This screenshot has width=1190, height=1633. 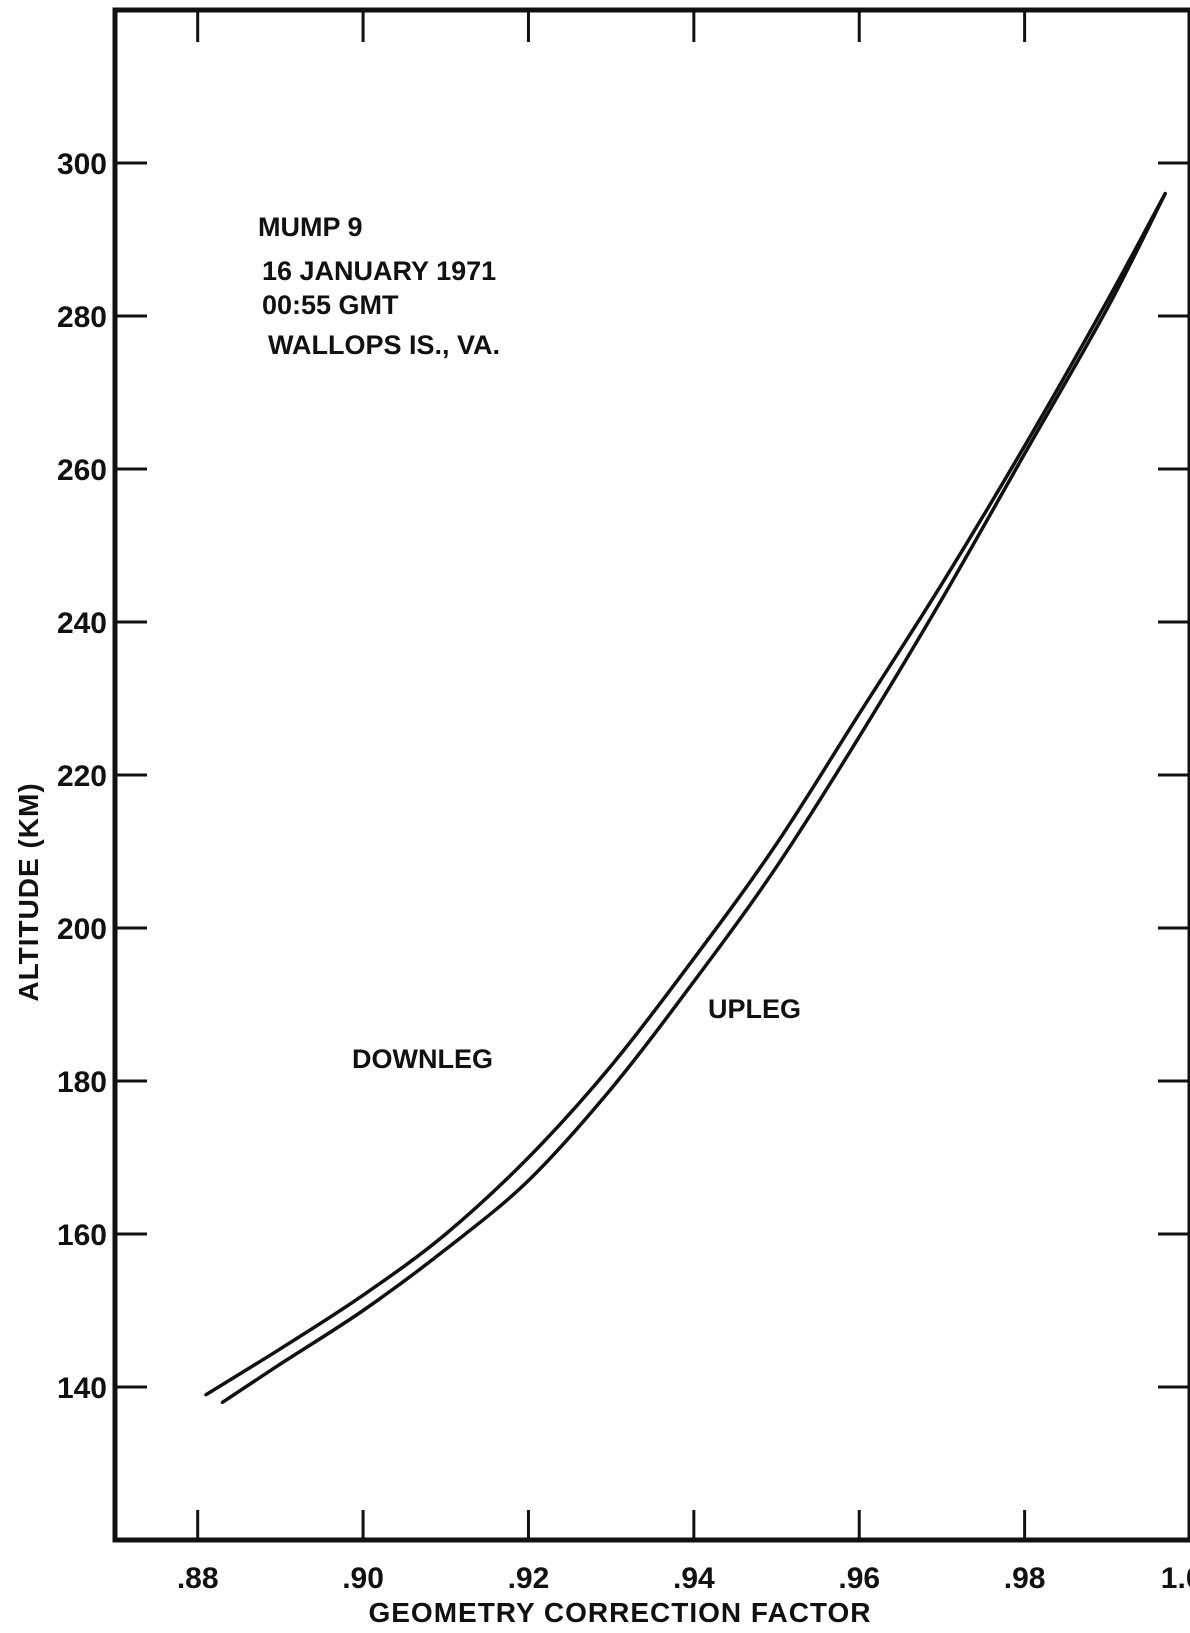 What do you see at coordinates (694, 1578) in the screenshot?
I see `x-tick-label: .94` at bounding box center [694, 1578].